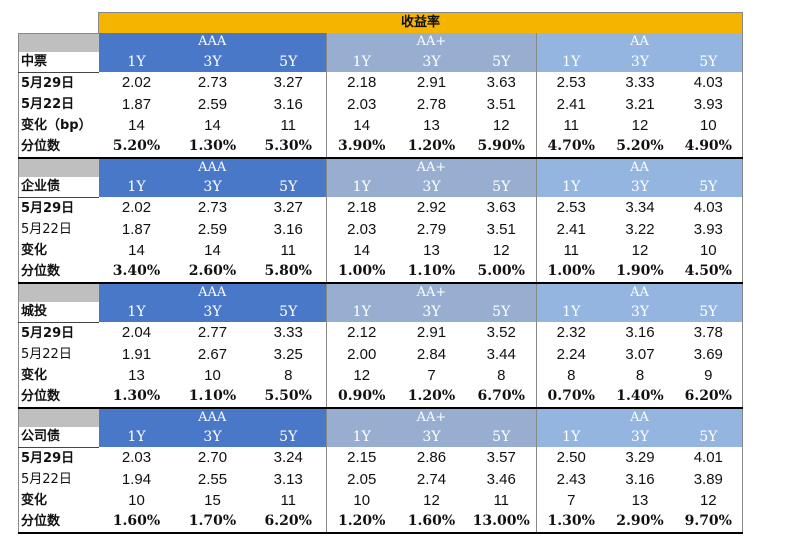  What do you see at coordinates (431, 208) in the screenshot?
I see `table-cell: 2.92` at bounding box center [431, 208].